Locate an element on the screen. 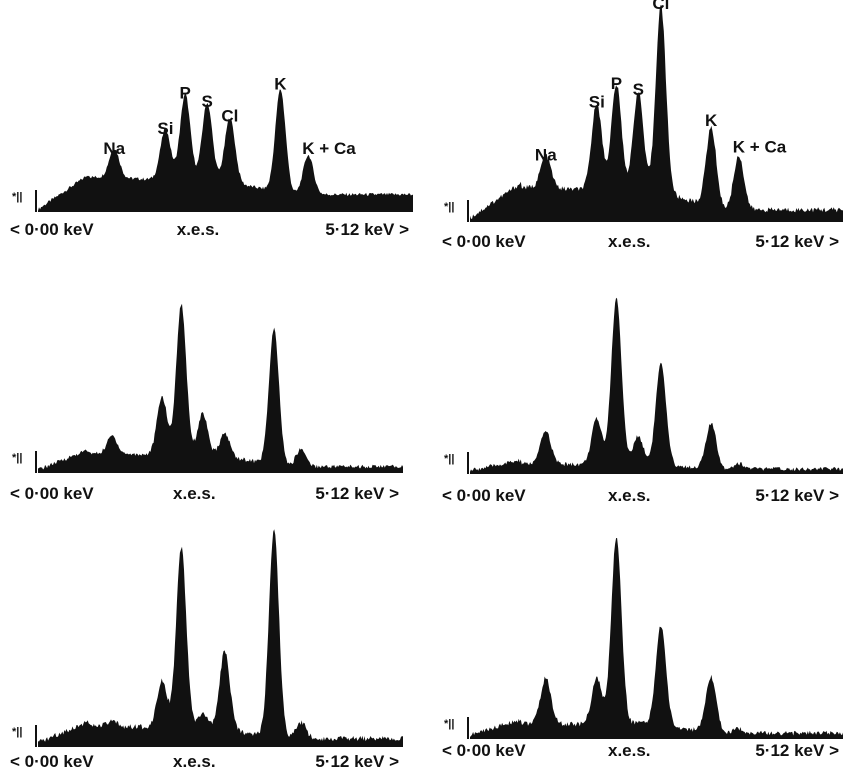  spectrum-panel-middle-right: *|| < 0·00 keV x.e.s. 5·12 keV > is located at coordinates (642, 401).